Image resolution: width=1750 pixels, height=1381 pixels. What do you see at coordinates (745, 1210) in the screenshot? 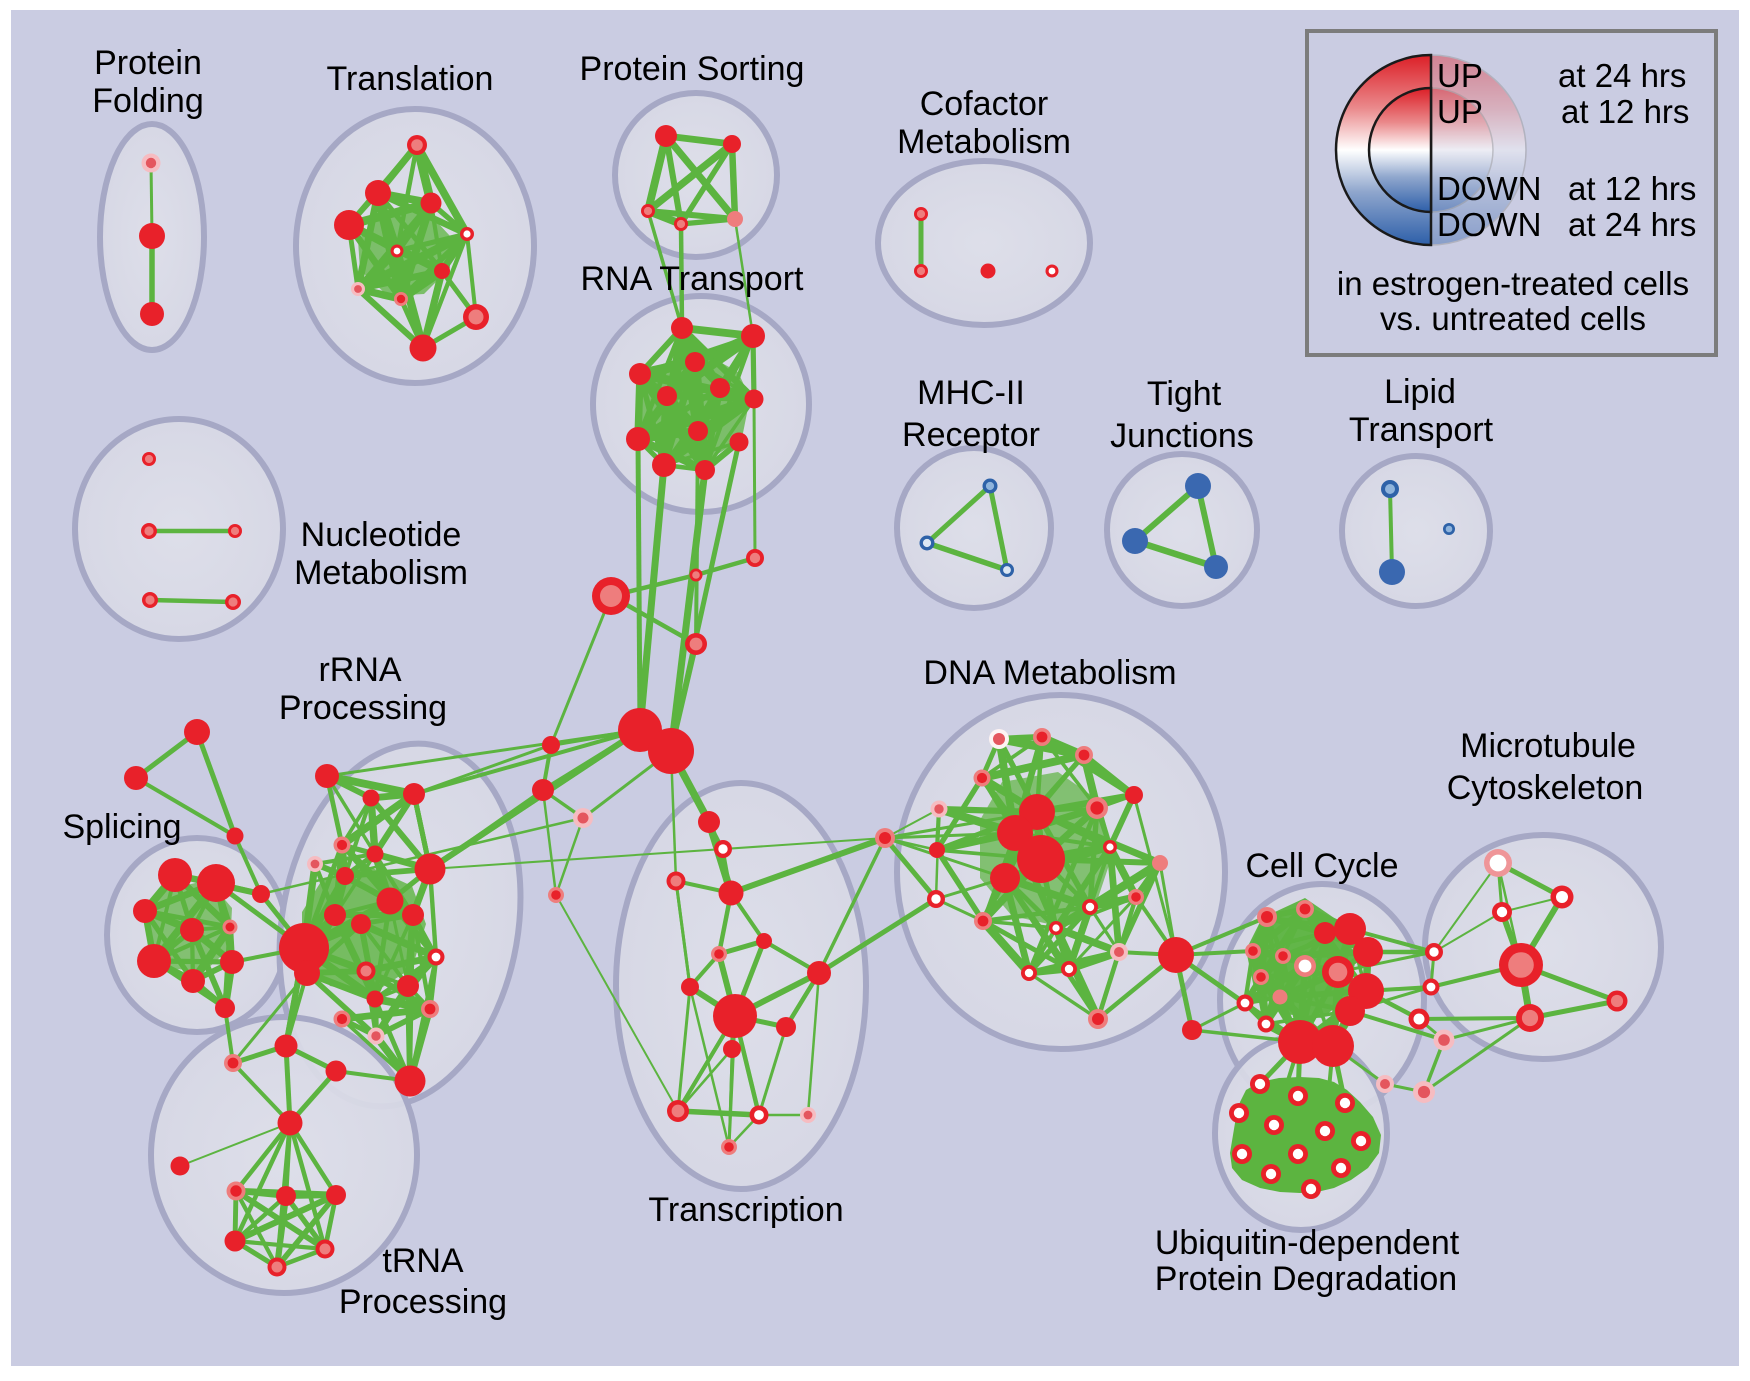
I see `svg-text: Transcription` at bounding box center [745, 1210].